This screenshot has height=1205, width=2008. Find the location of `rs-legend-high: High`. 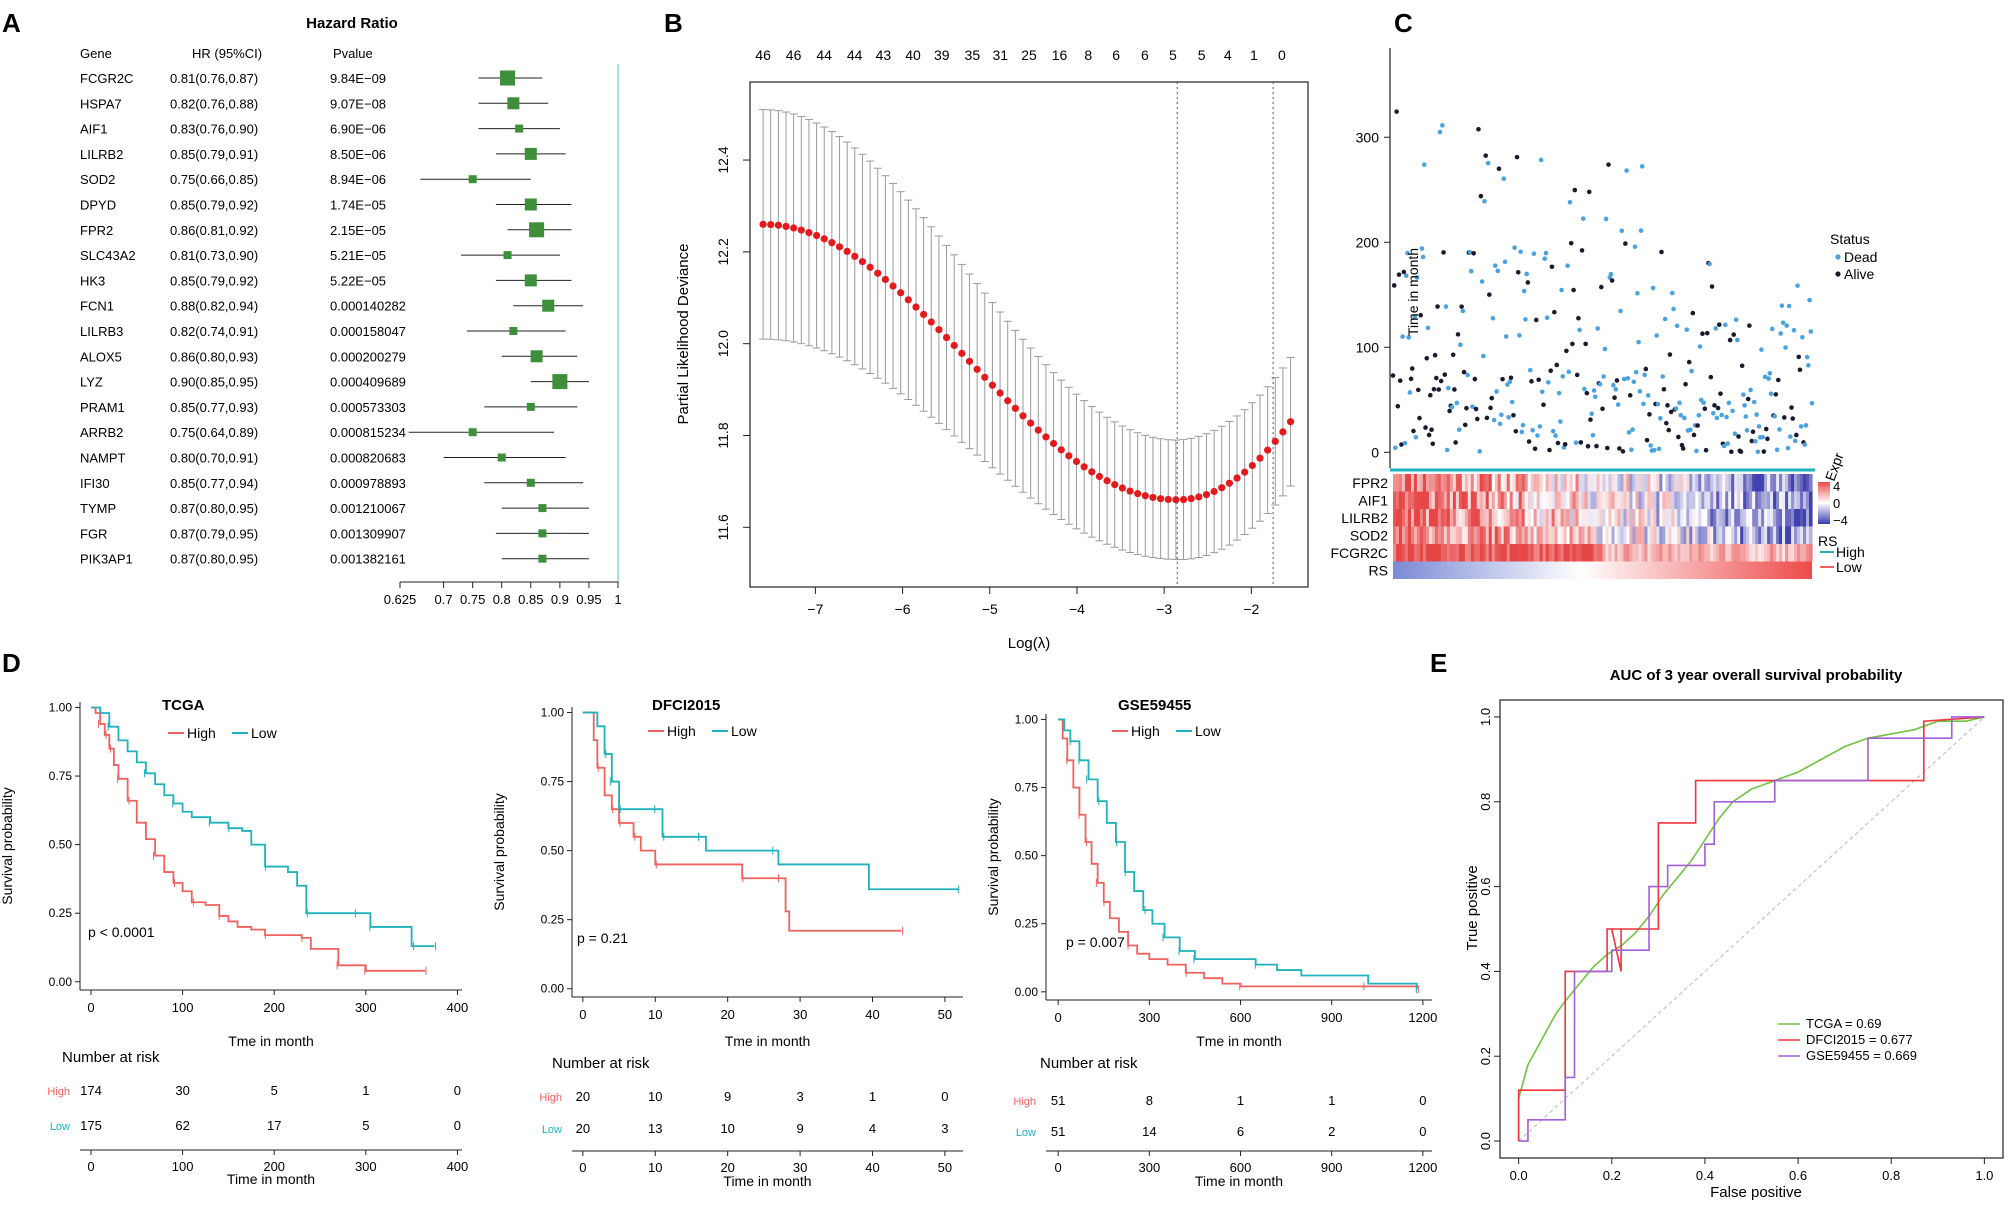

rs-legend-high: High is located at coordinates (1850, 552).